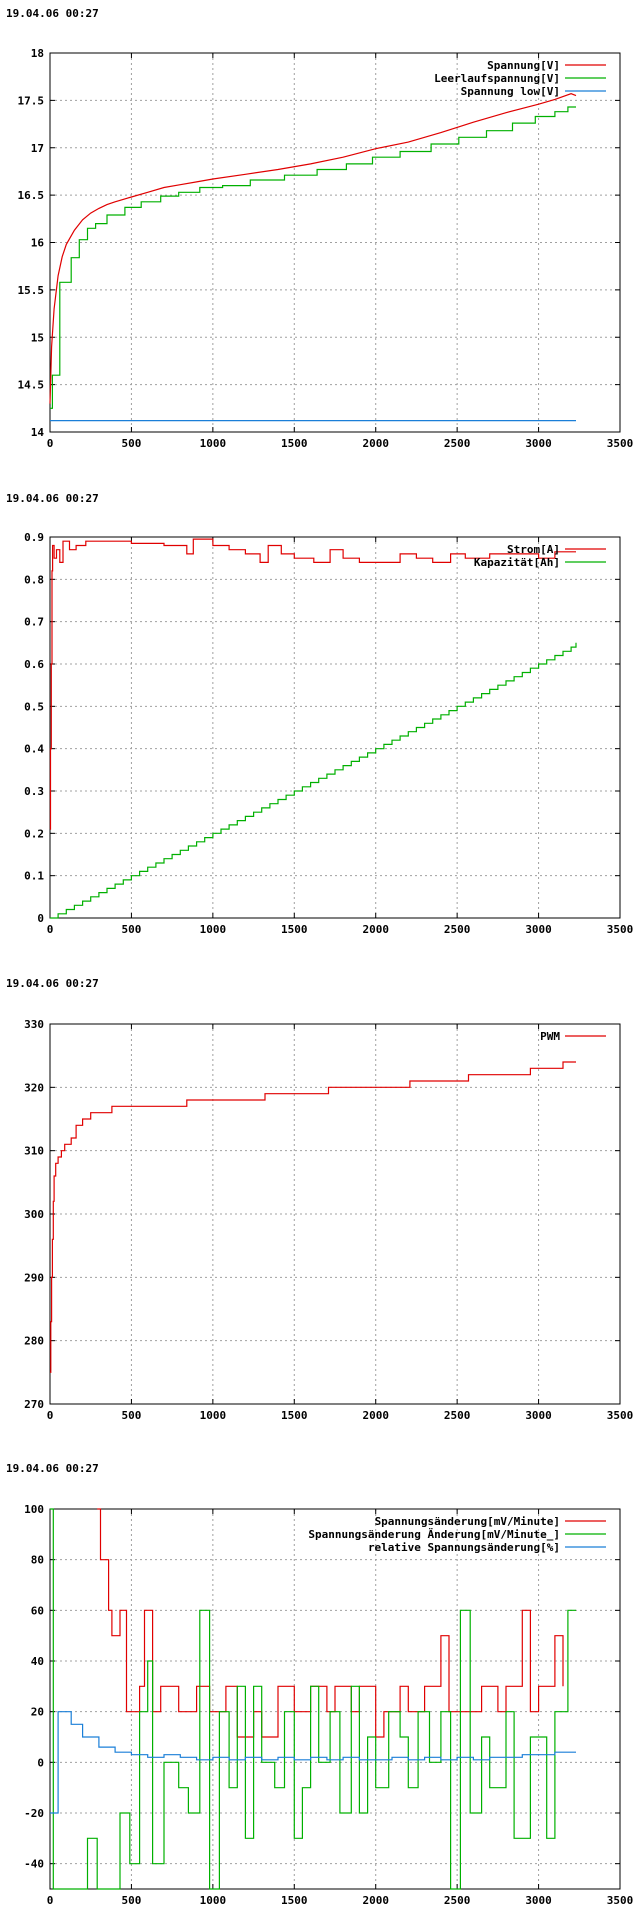 The width and height of the screenshot is (640, 1920). I want to click on y-tick-label: 18, so click(37, 53).